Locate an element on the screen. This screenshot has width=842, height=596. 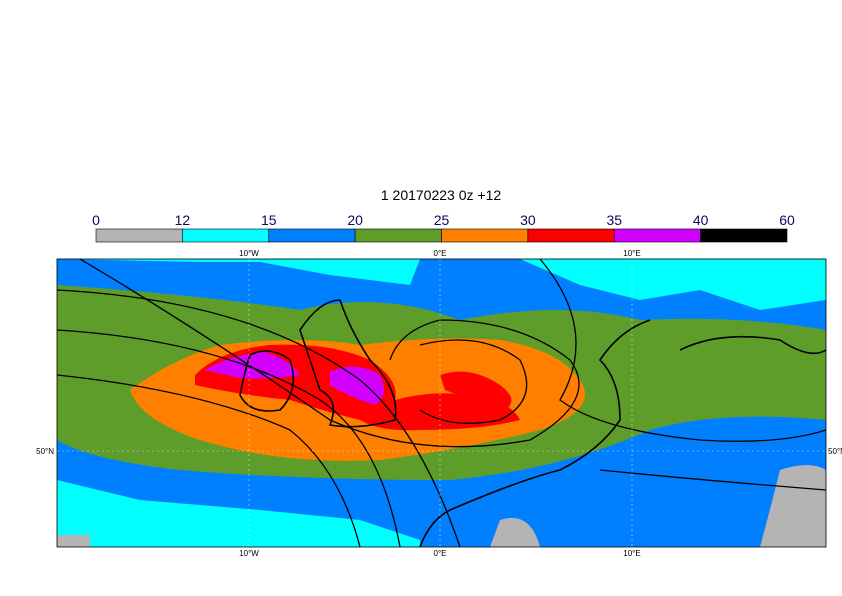
colorbar-label: 60 is located at coordinates (787, 220).